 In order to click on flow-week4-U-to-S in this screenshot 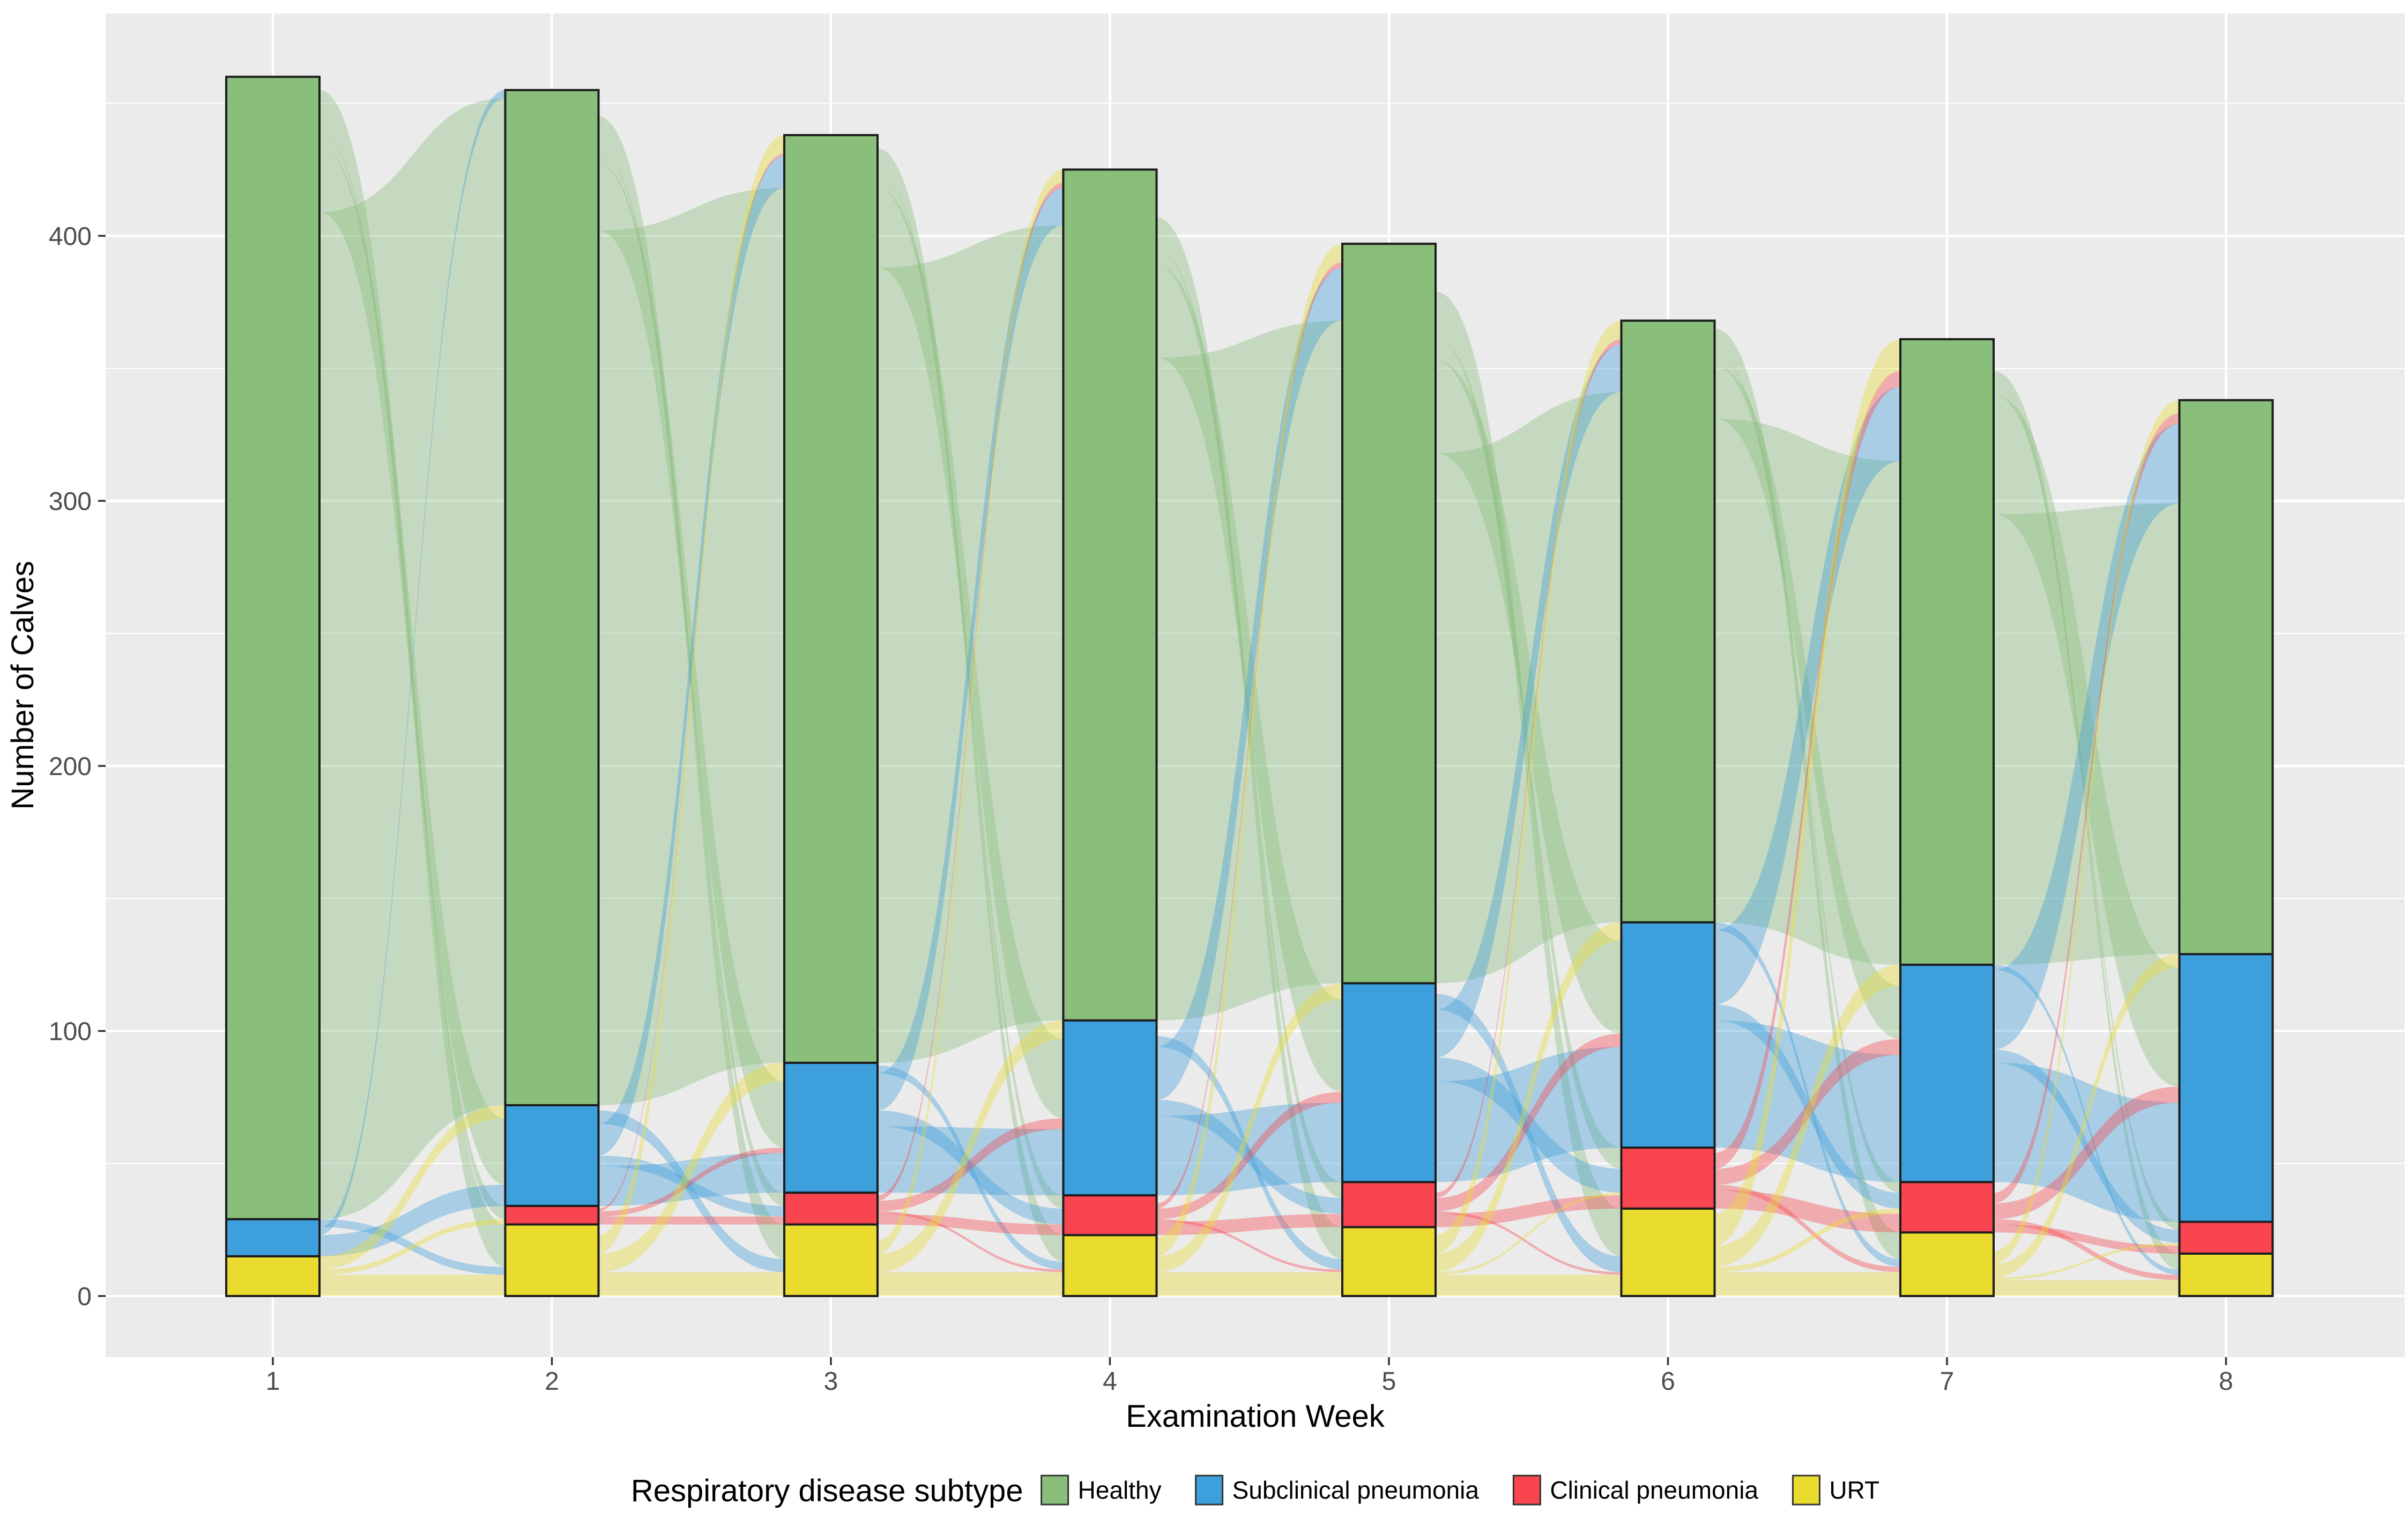, I will do `click(1249, 1127)`.